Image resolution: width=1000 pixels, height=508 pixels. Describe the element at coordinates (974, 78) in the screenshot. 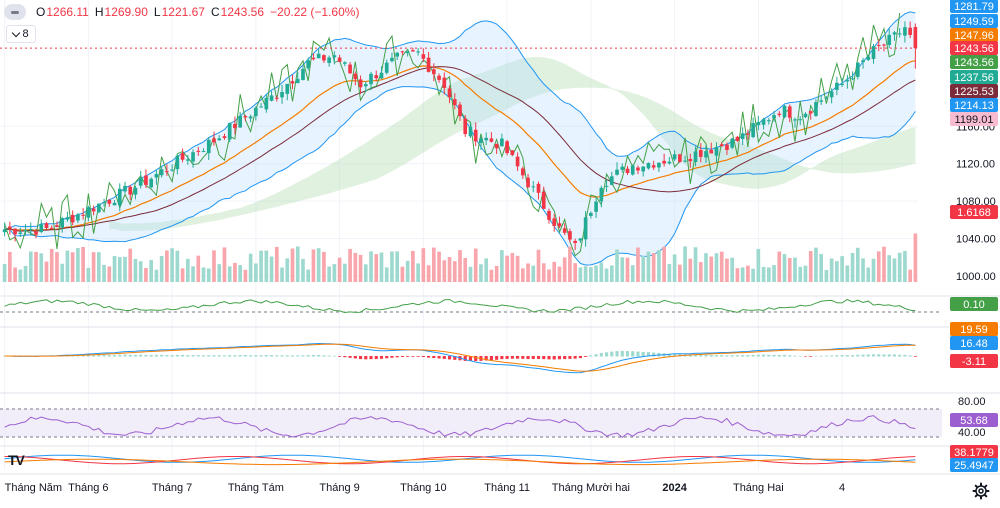

I see `price-tag: 1237.56` at that location.